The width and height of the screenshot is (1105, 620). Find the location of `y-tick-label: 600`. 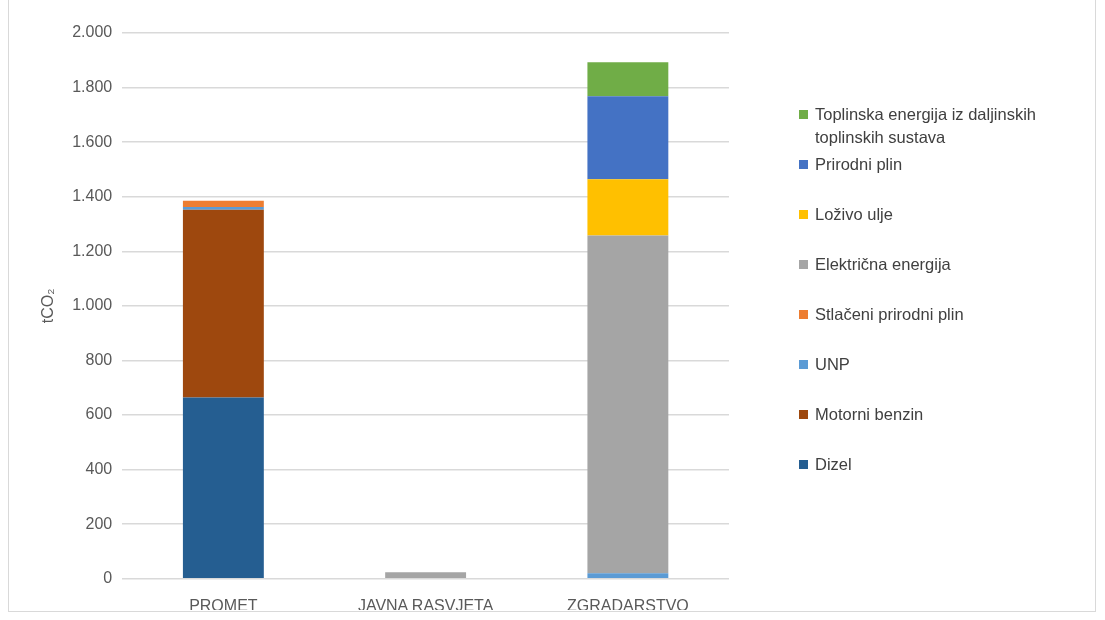

y-tick-label: 600 is located at coordinates (99, 414).